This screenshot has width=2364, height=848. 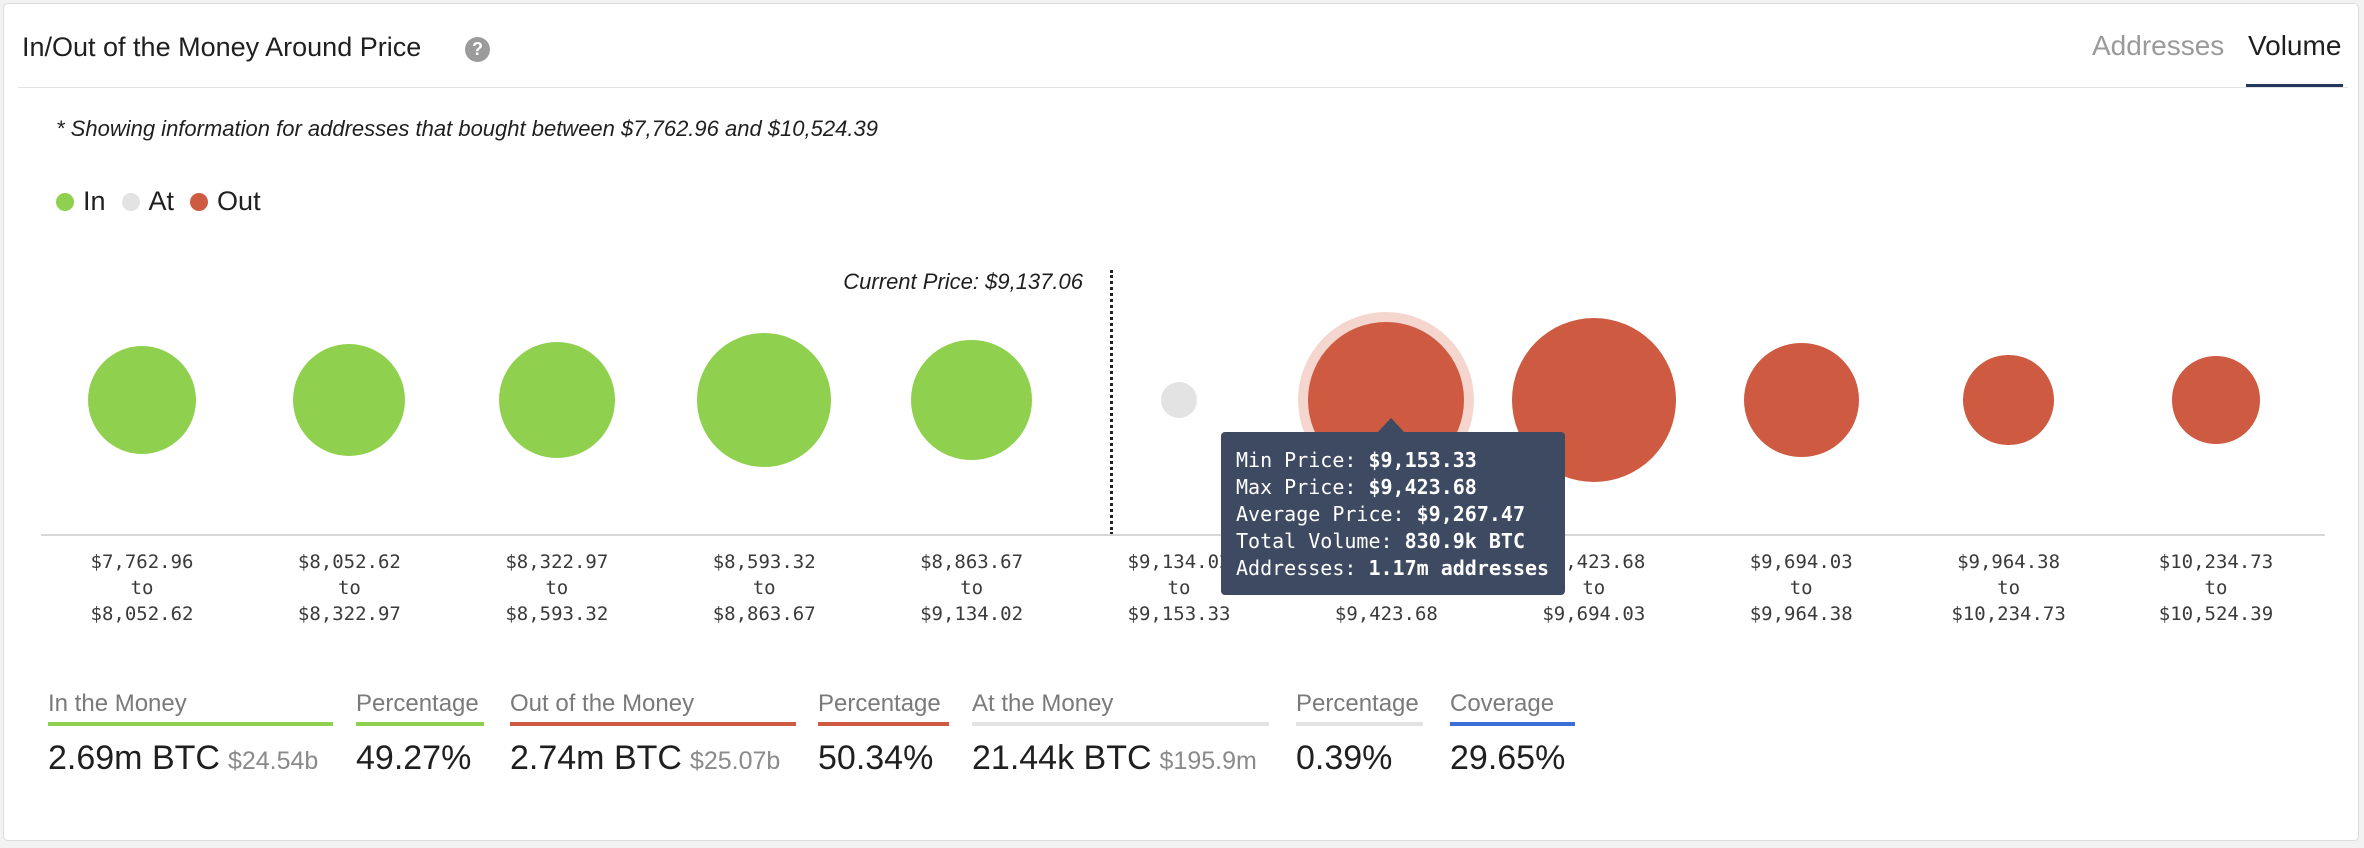 I want to click on stat-bar-at-pct, so click(x=1359, y=724).